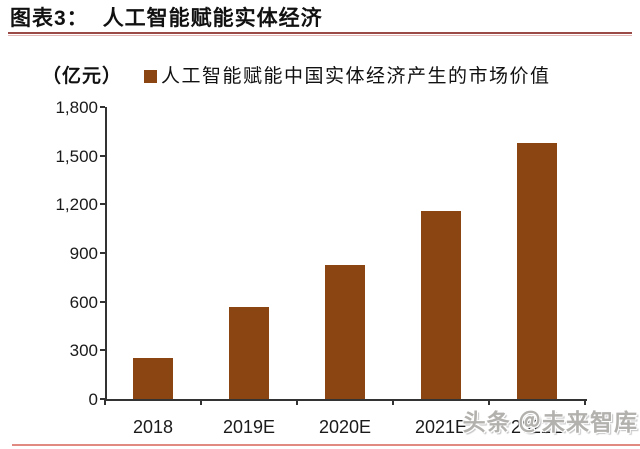  I want to click on figure-title: 图表3： 人工智能赋能实体经济, so click(166, 17).